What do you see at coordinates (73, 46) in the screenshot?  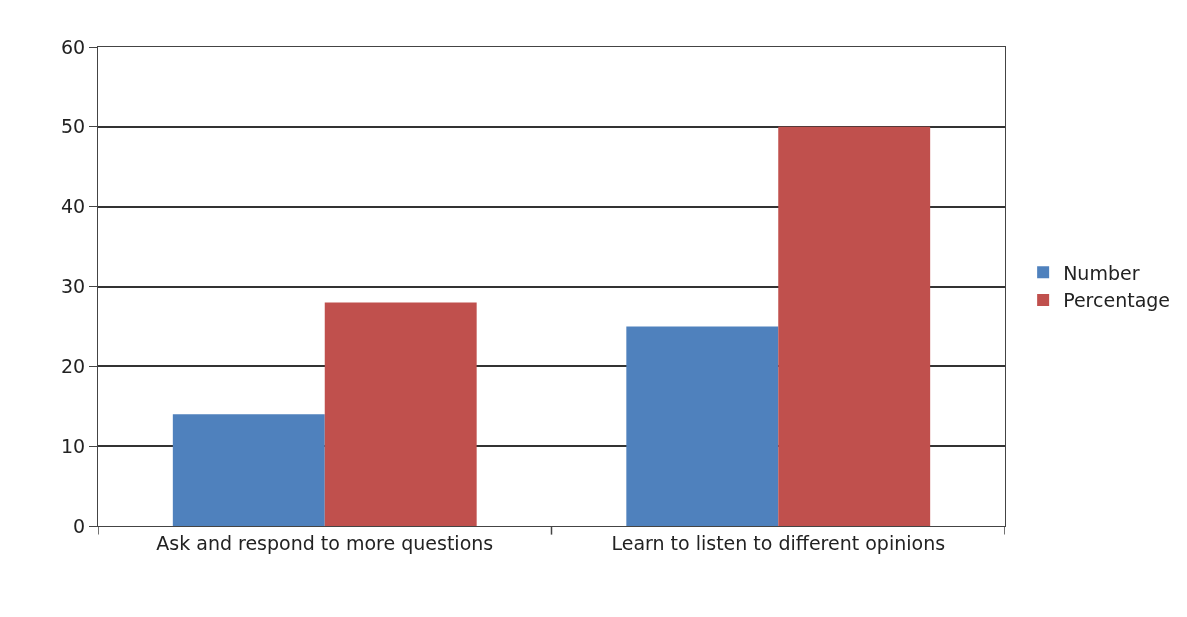 I see `y-tick-label: 60` at bounding box center [73, 46].